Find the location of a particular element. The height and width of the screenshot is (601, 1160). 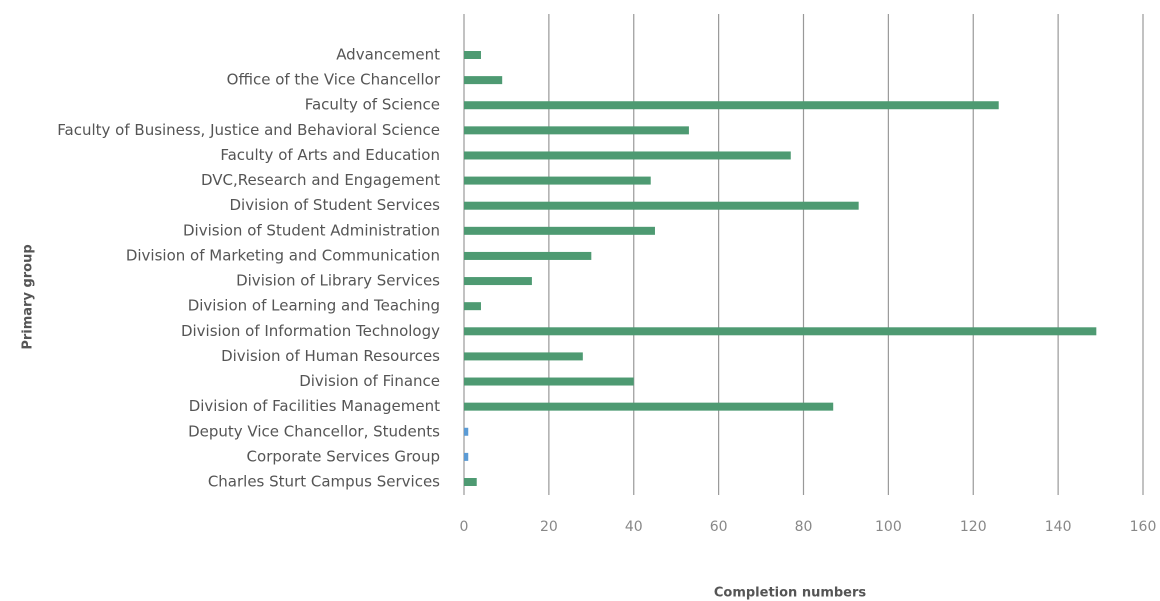

y-tick-label: Division of Student Services is located at coordinates (335, 205).